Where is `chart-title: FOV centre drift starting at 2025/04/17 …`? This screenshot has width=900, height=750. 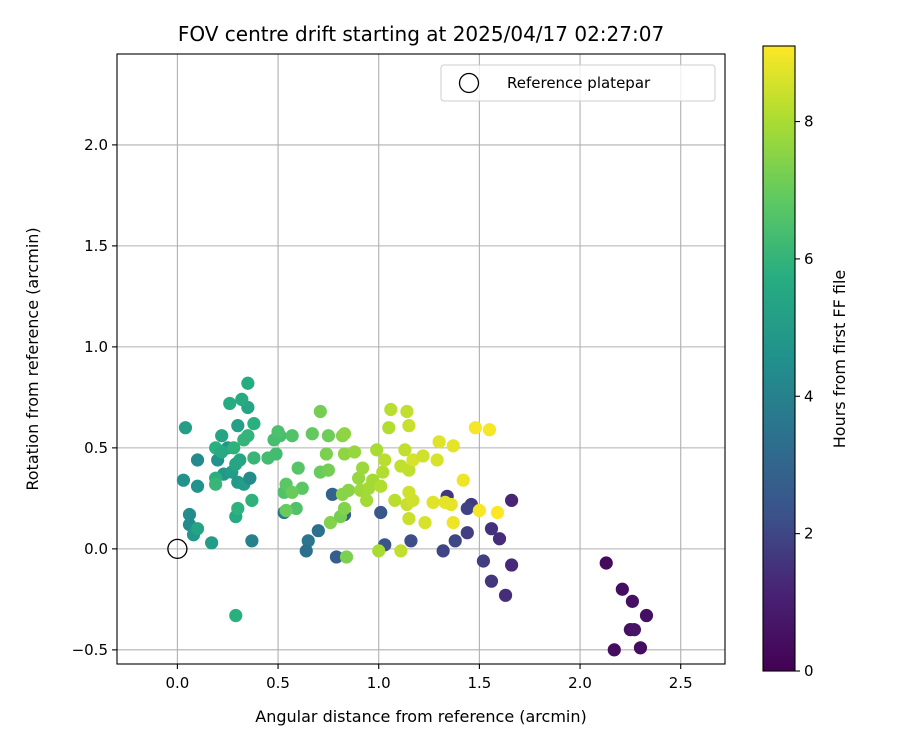 chart-title: FOV centre drift starting at 2025/04/17 … is located at coordinates (421, 34).